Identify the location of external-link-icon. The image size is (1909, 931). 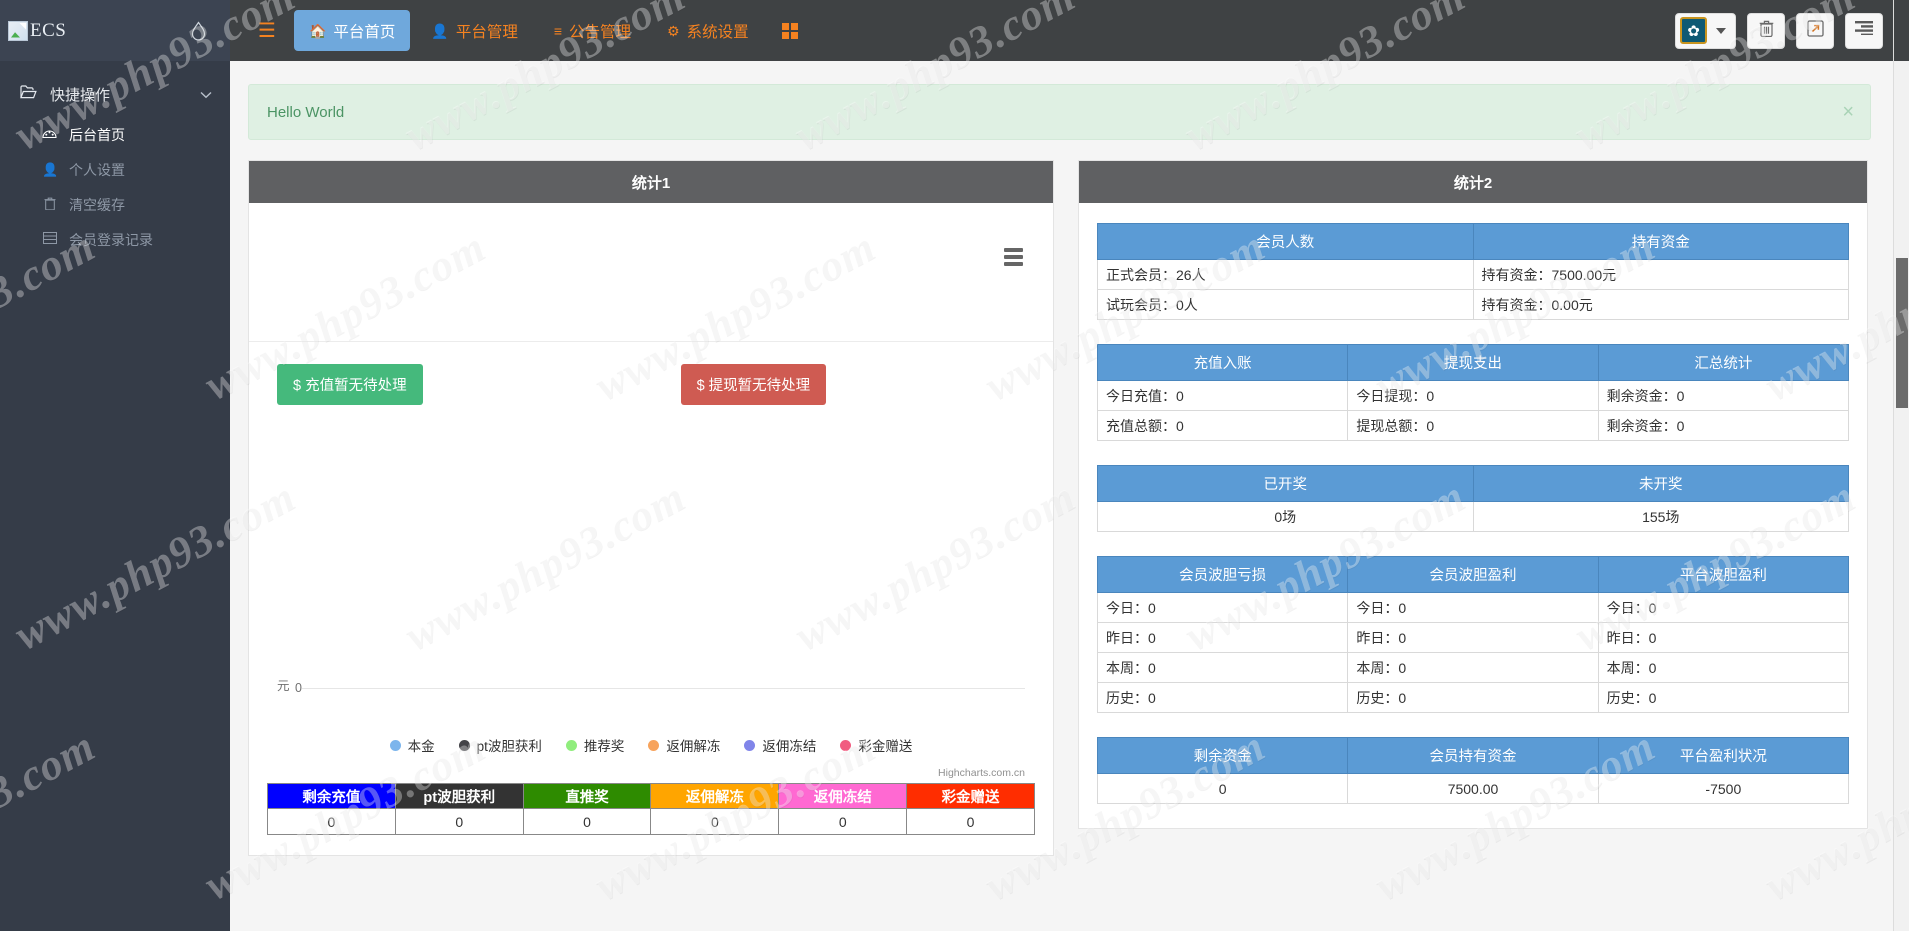
(1815, 30).